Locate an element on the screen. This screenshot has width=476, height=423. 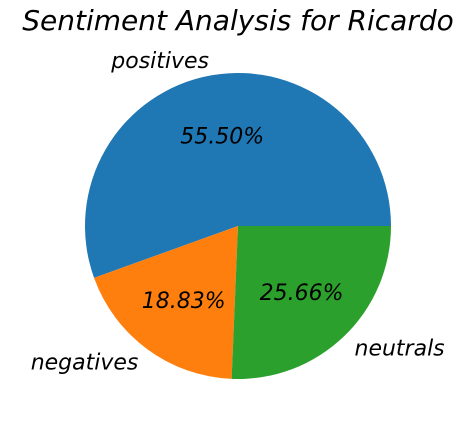
pie-category-label-negatives: negatives is located at coordinates (85, 363).